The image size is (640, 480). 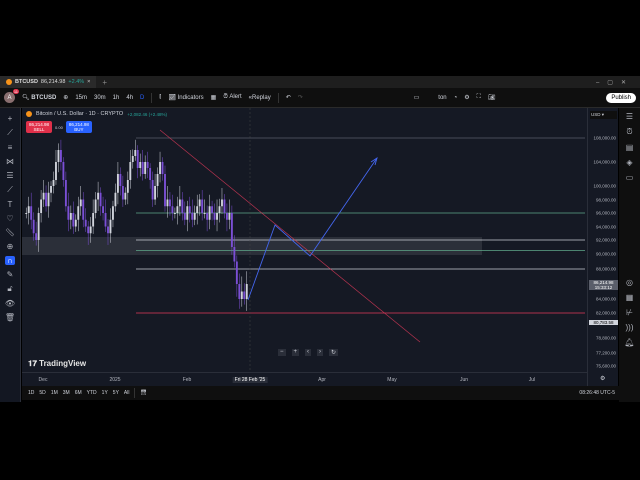 I want to click on heart-icon: ♡, so click(x=10, y=218).